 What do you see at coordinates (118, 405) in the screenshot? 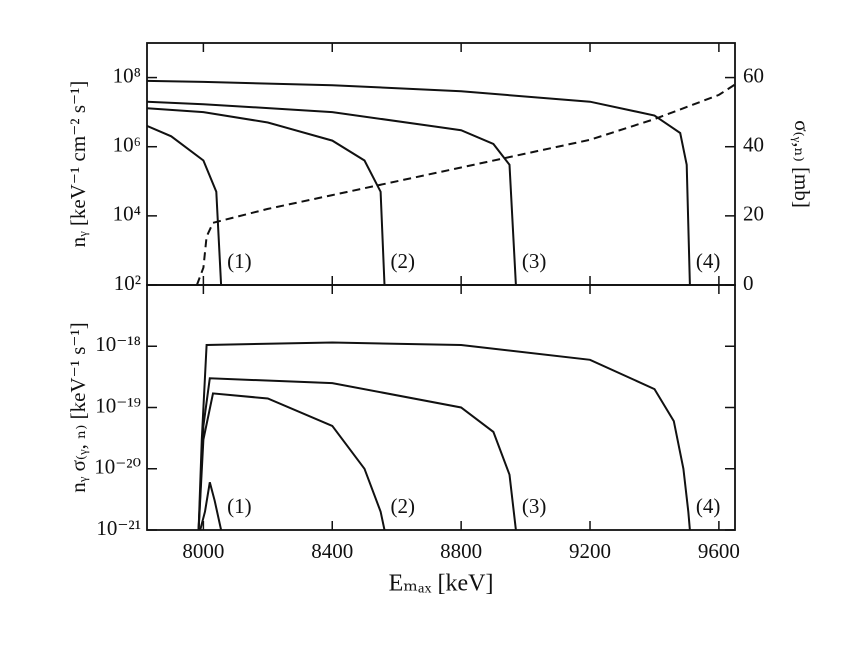
I see `y-tick-label: 10⁻¹⁹` at bounding box center [118, 405].